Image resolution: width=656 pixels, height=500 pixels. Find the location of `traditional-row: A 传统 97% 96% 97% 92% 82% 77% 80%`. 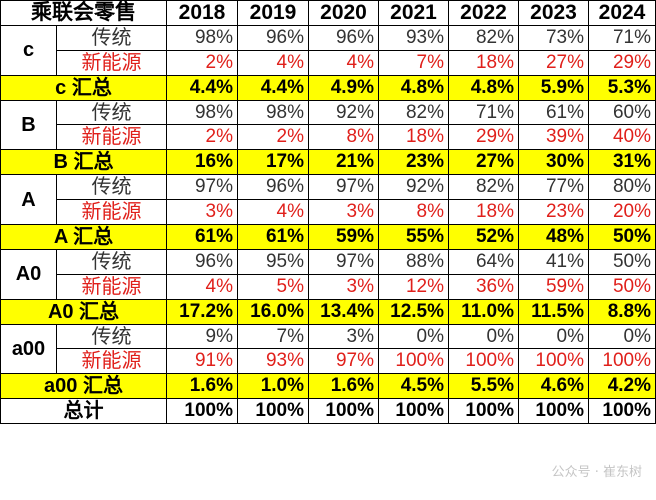

traditional-row: A 传统 97% 96% 97% 92% 82% 77% 80% is located at coordinates (328, 200).